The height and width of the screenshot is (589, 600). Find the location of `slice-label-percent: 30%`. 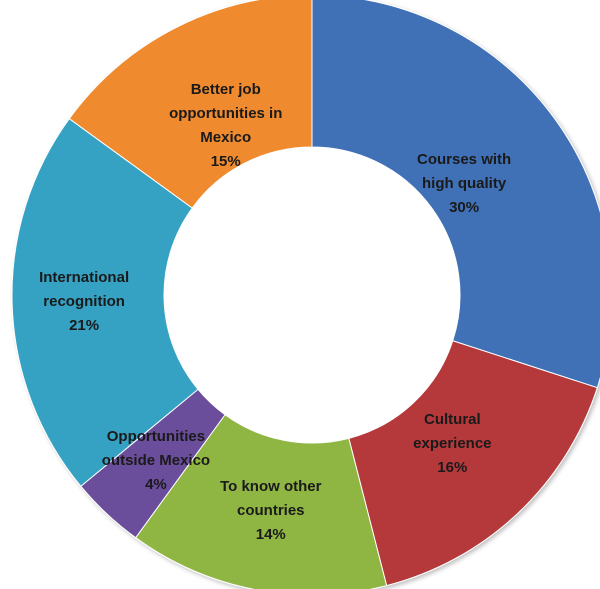

slice-label-percent: 30% is located at coordinates (464, 208).